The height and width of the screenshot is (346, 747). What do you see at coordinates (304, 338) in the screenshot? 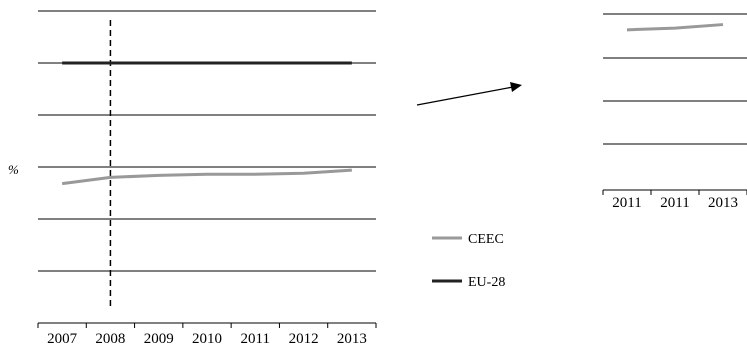
I see `x-tick-label: 2012` at bounding box center [304, 338].